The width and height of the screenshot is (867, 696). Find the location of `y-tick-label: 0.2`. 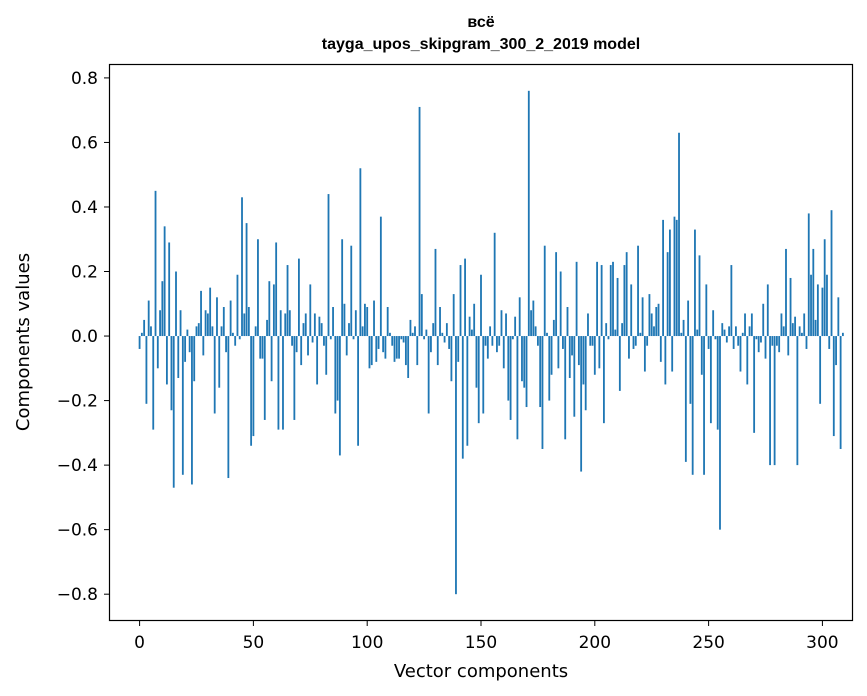

y-tick-label: 0.2 is located at coordinates (84, 273).